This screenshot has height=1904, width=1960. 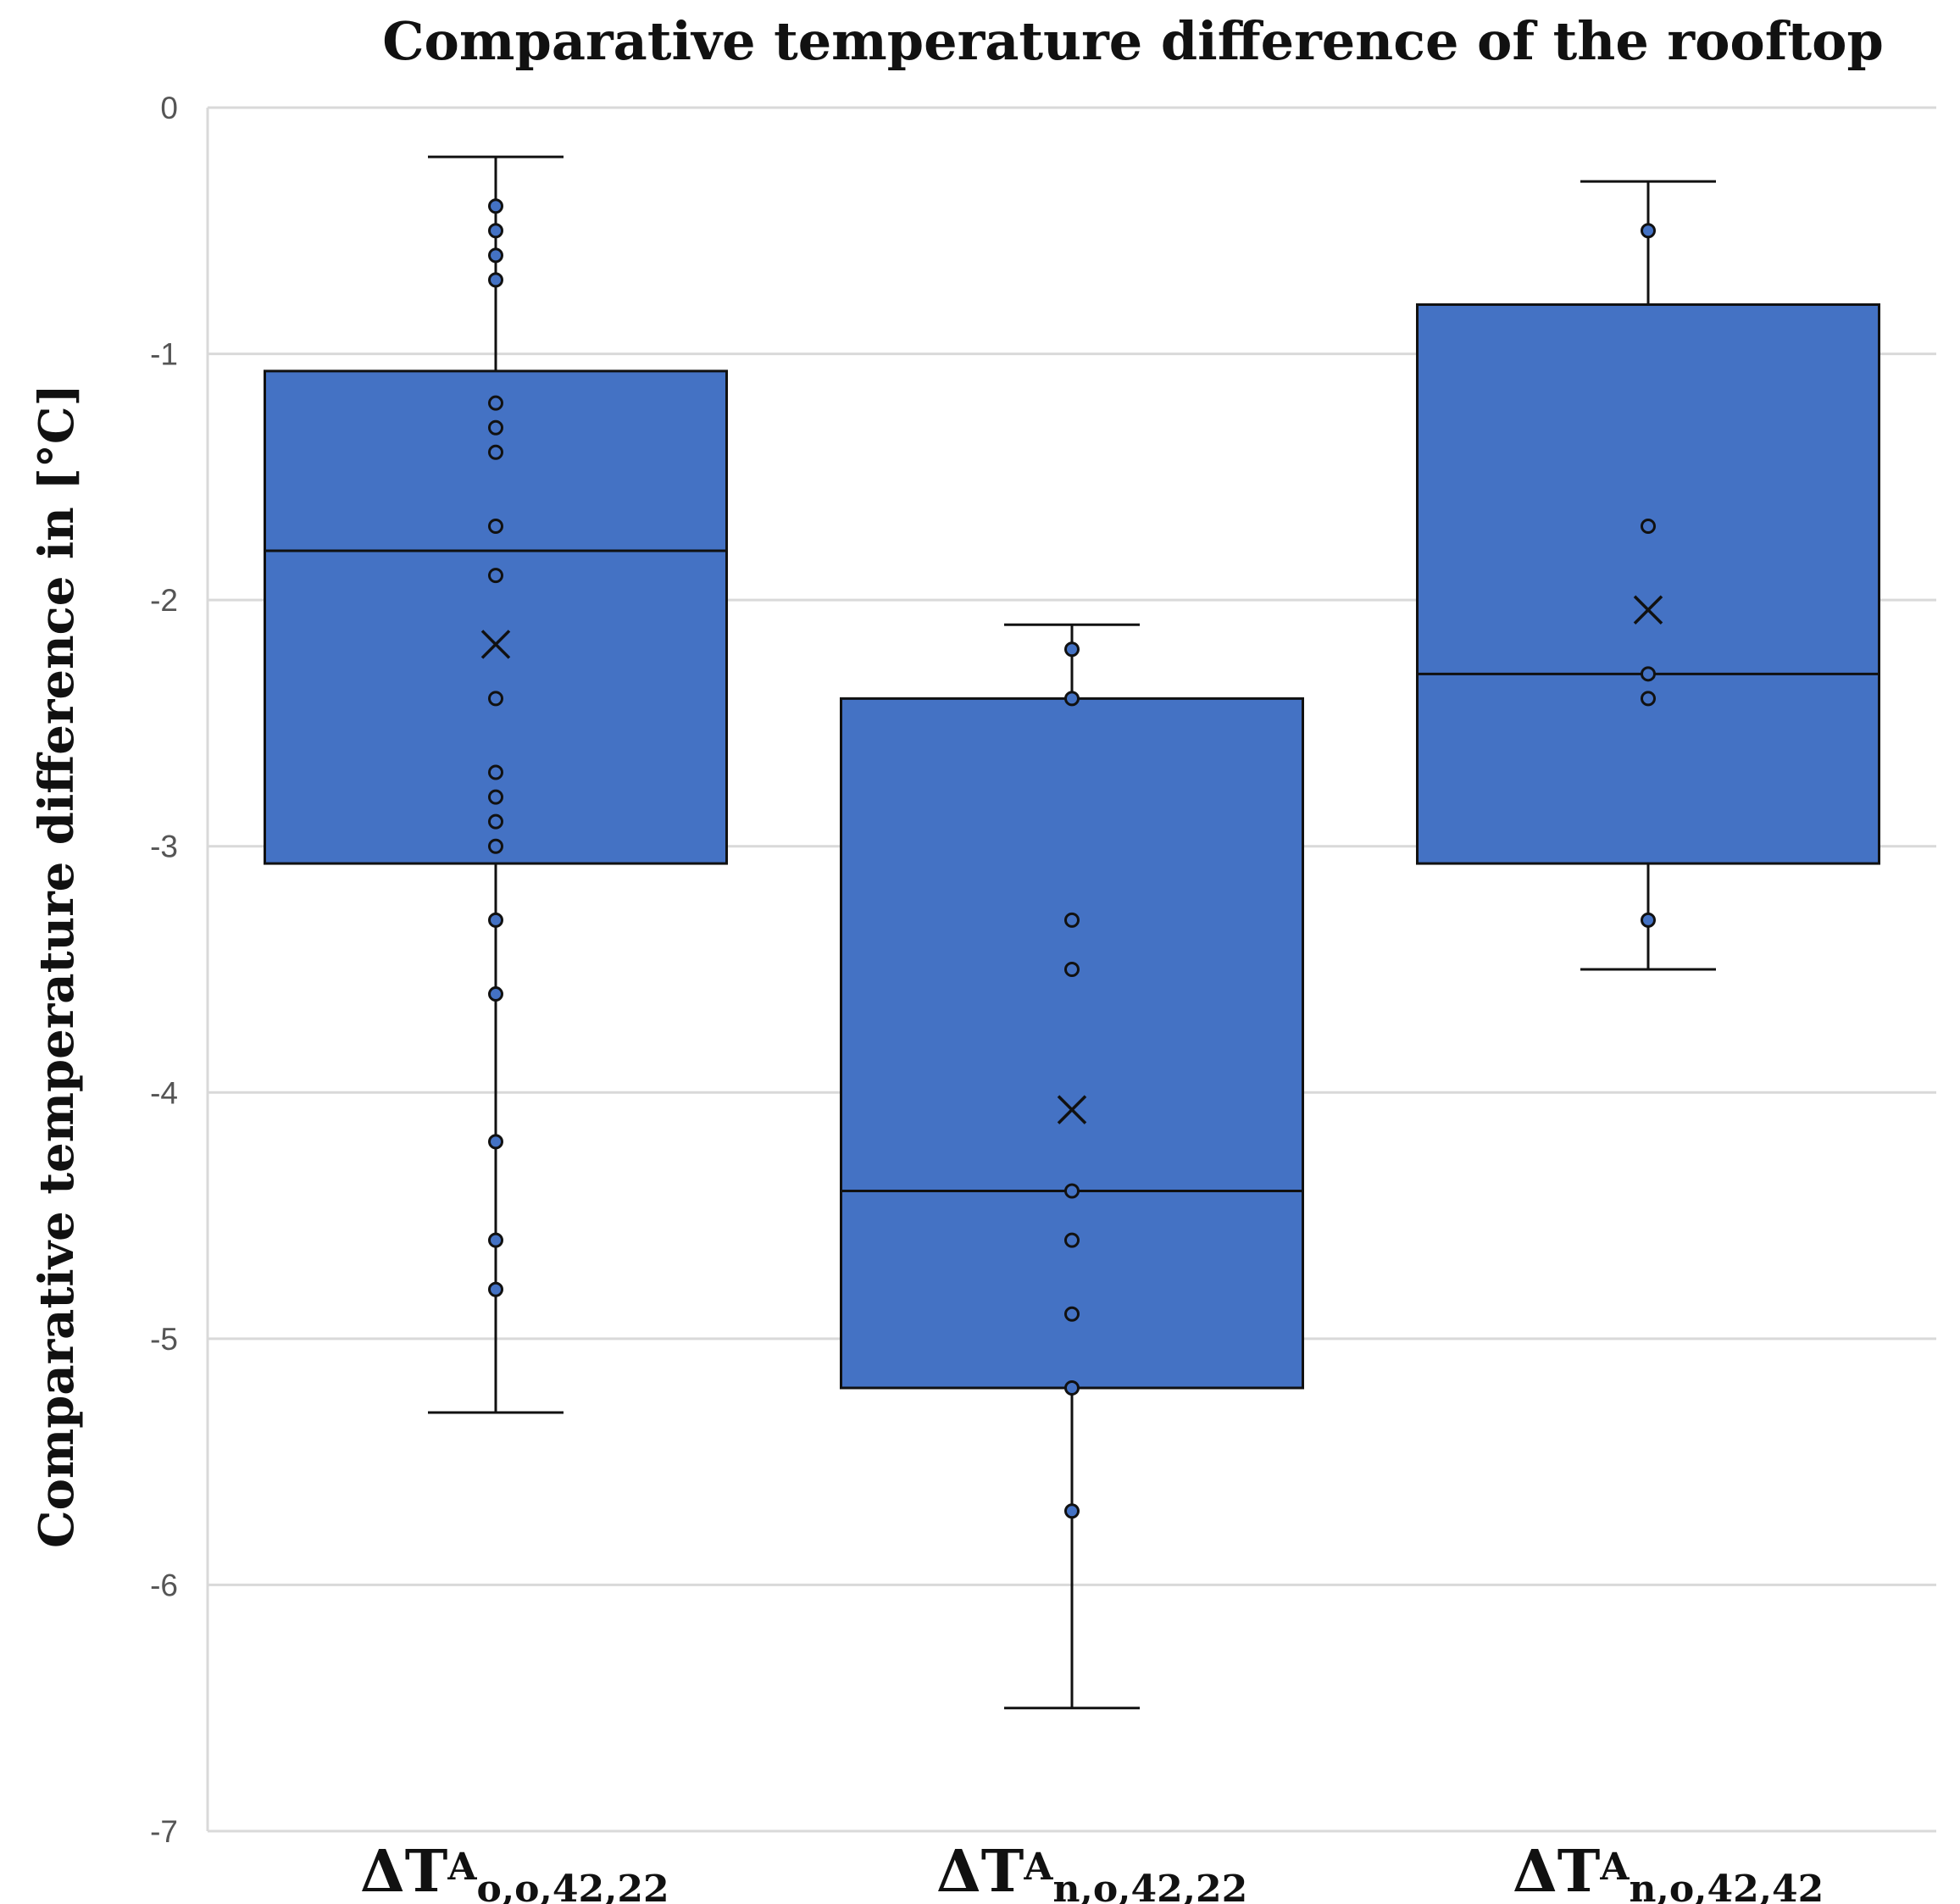 What do you see at coordinates (164, 1585) in the screenshot?
I see `y-tick-label: -6` at bounding box center [164, 1585].